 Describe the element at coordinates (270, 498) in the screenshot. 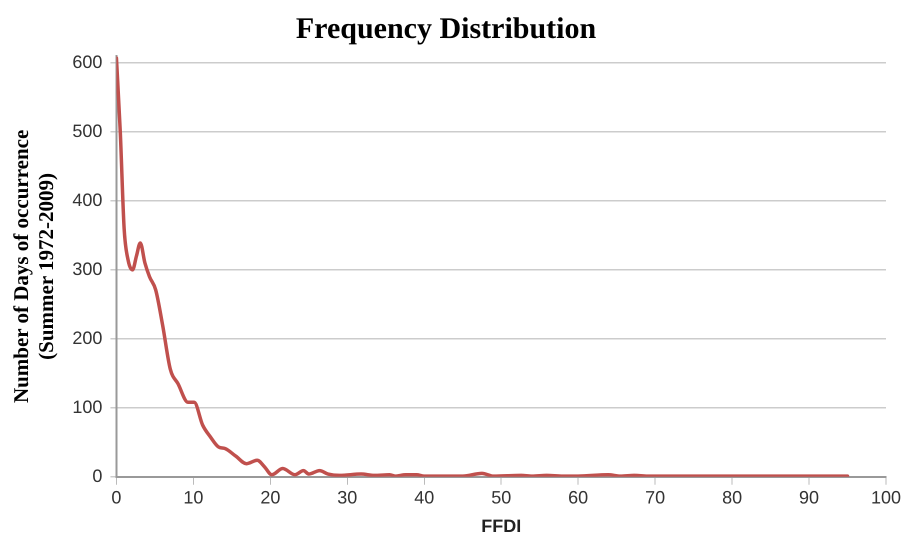

I see `x-tick-label: 20` at that location.